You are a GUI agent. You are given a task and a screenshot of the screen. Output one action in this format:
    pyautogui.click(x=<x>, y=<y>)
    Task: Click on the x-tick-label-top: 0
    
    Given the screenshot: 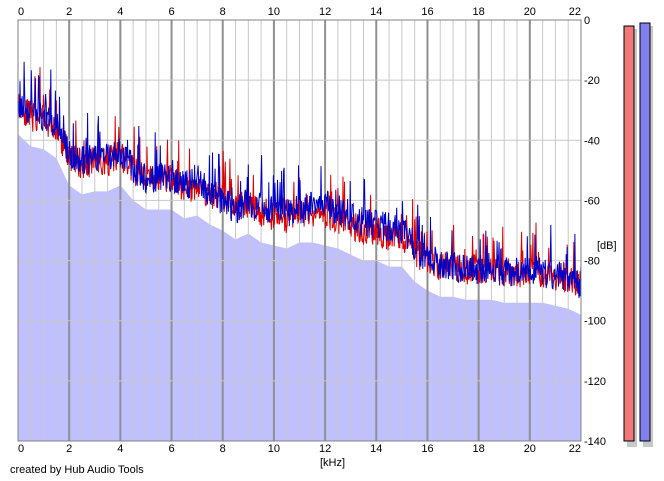 What is the action you would take?
    pyautogui.click(x=21, y=12)
    